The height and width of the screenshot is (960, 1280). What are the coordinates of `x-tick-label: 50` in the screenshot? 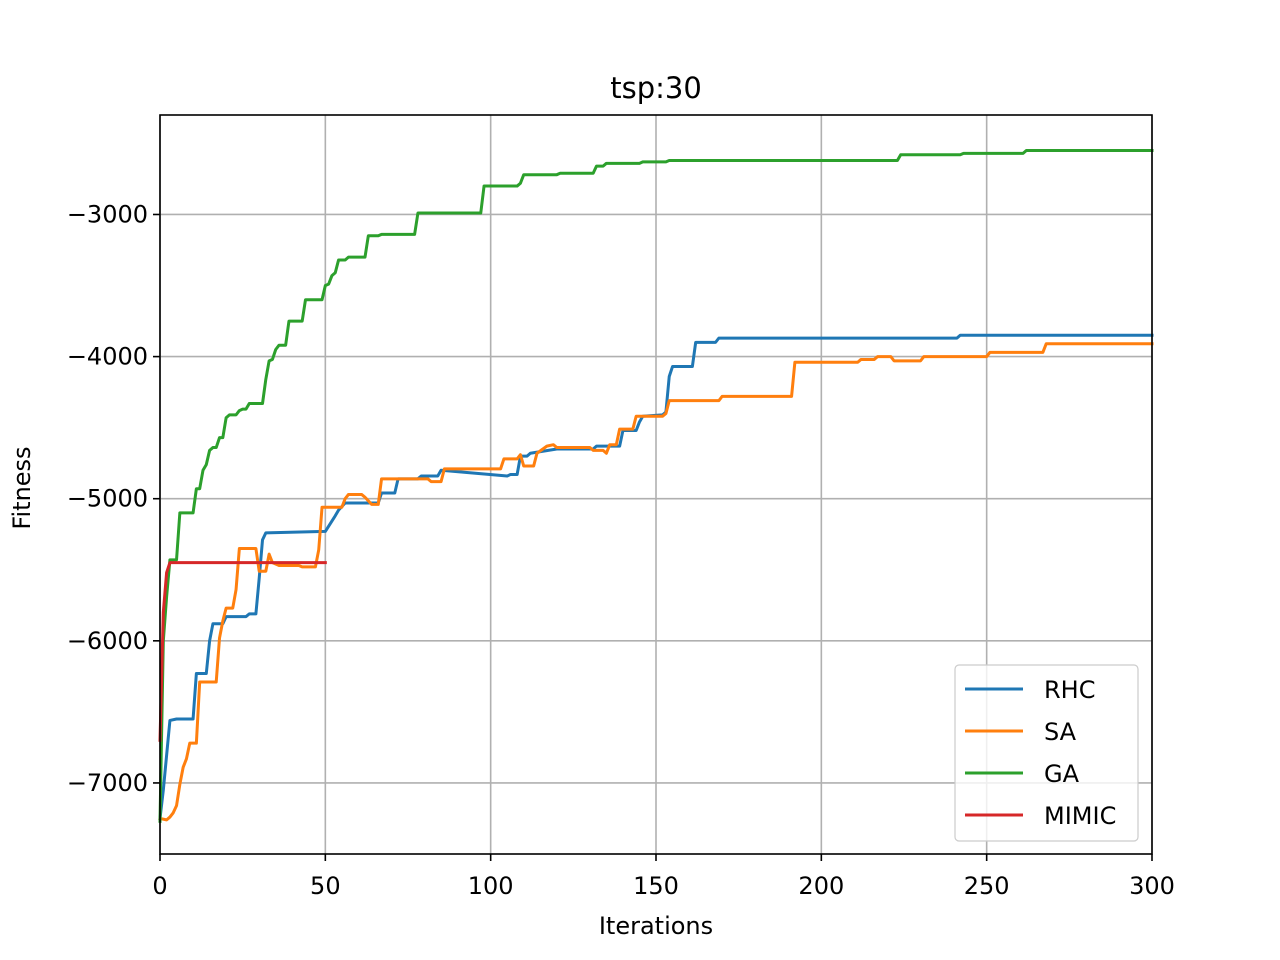 It's located at (325, 886).